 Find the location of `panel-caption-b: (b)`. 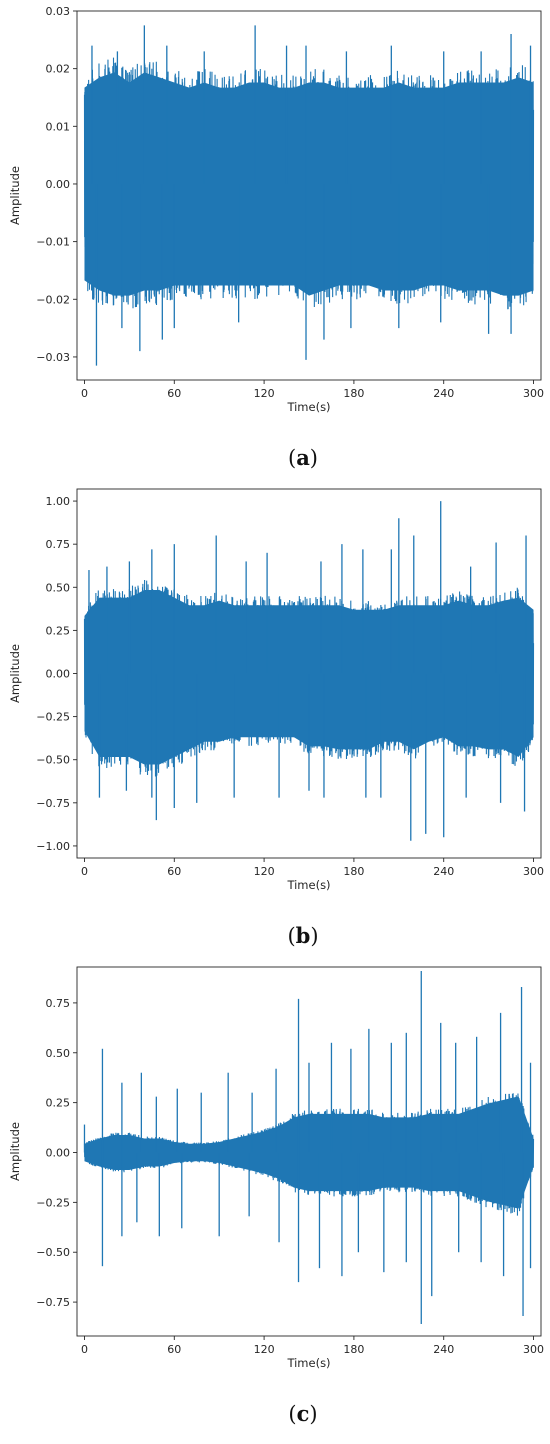

panel-caption-b: (b) is located at coordinates (302, 935).